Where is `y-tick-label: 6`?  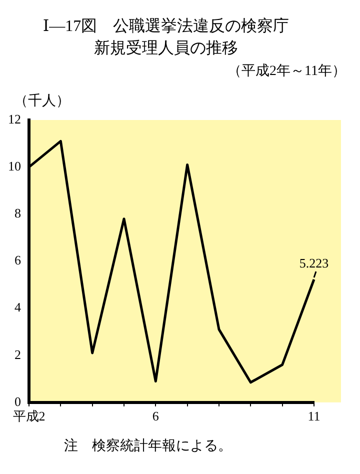 y-tick-label: 6 is located at coordinates (18, 260).